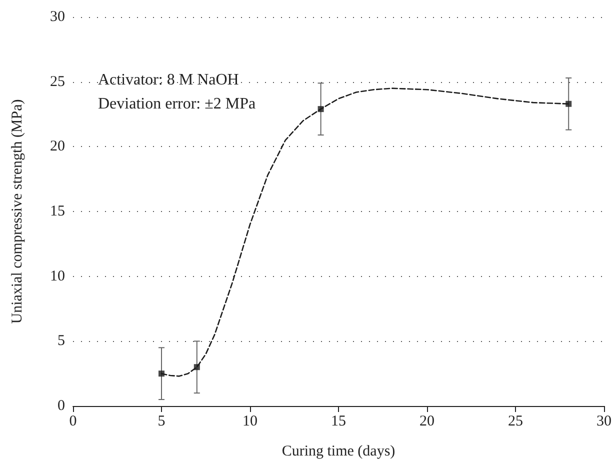 This screenshot has height=473, width=615. What do you see at coordinates (427, 422) in the screenshot?
I see `x-tick-label: 20` at bounding box center [427, 422].